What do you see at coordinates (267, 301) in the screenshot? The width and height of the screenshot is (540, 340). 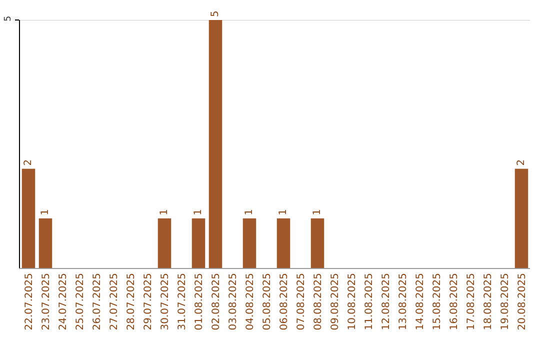 I see `x-tick-label: 05.08.2025` at bounding box center [267, 301].